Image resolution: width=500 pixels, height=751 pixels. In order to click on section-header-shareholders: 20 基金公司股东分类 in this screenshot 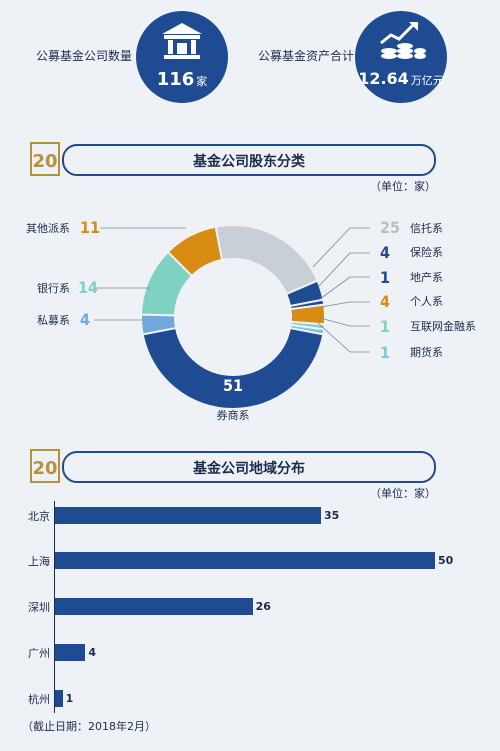, I will do `click(233, 159)`.